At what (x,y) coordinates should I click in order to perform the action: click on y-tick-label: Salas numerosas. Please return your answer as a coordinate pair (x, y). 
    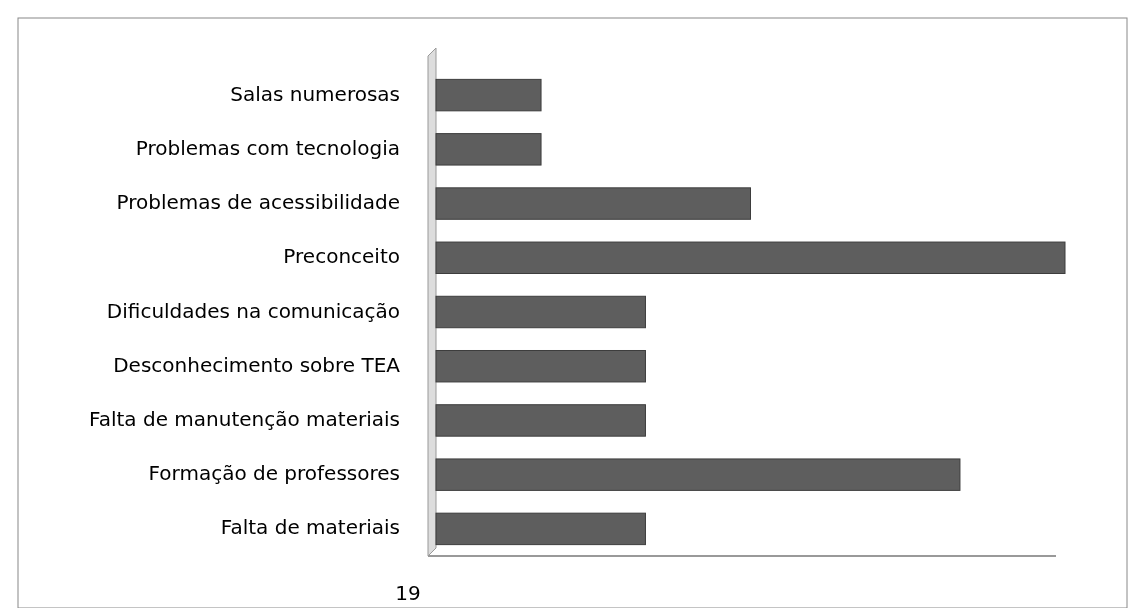
    Looking at the image, I should click on (315, 93).